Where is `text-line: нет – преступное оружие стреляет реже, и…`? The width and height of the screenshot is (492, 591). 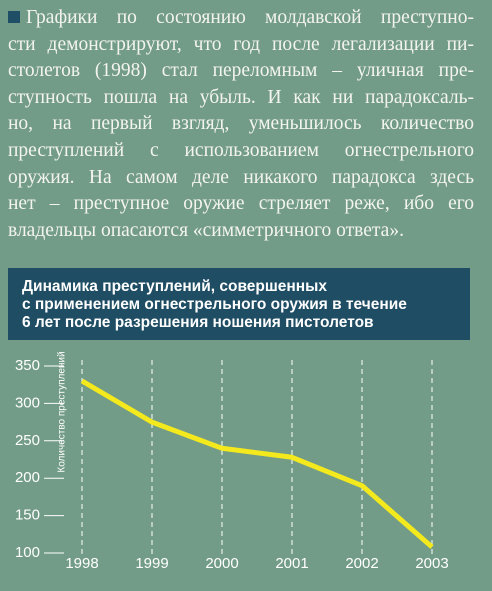 text-line: нет – преступное оружие стреляет реже, и… is located at coordinates (241, 204).